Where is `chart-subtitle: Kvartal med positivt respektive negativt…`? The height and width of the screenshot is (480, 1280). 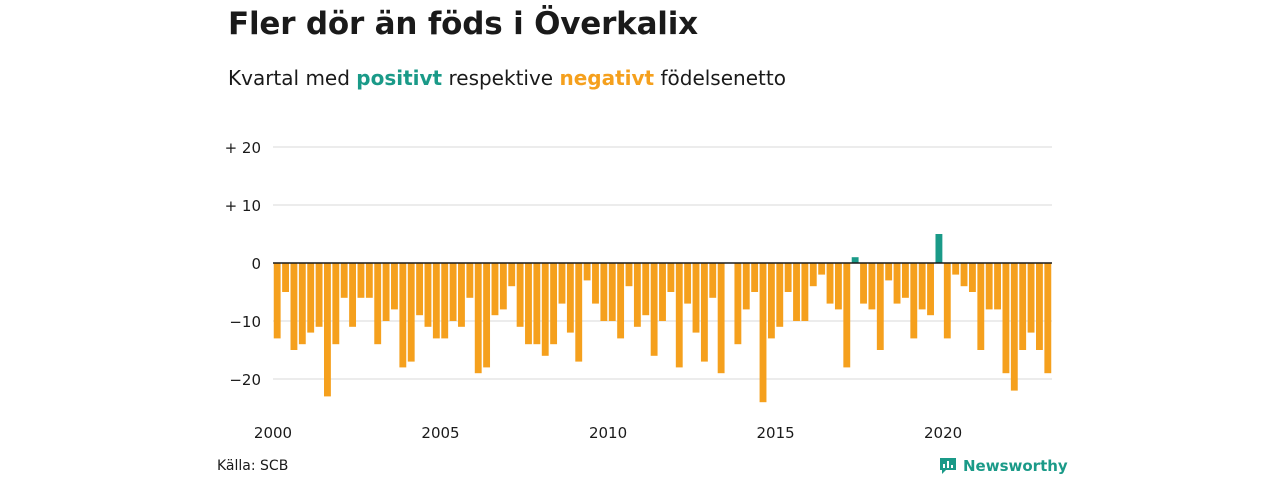
chart-subtitle: Kvartal med positivt respektive negativt… is located at coordinates (507, 78).